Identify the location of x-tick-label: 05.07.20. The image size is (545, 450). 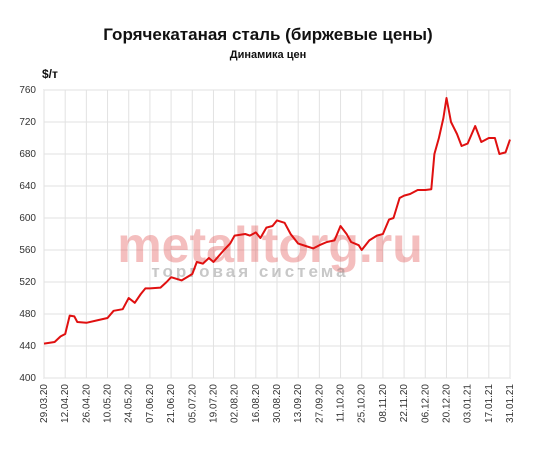
(192, 403).